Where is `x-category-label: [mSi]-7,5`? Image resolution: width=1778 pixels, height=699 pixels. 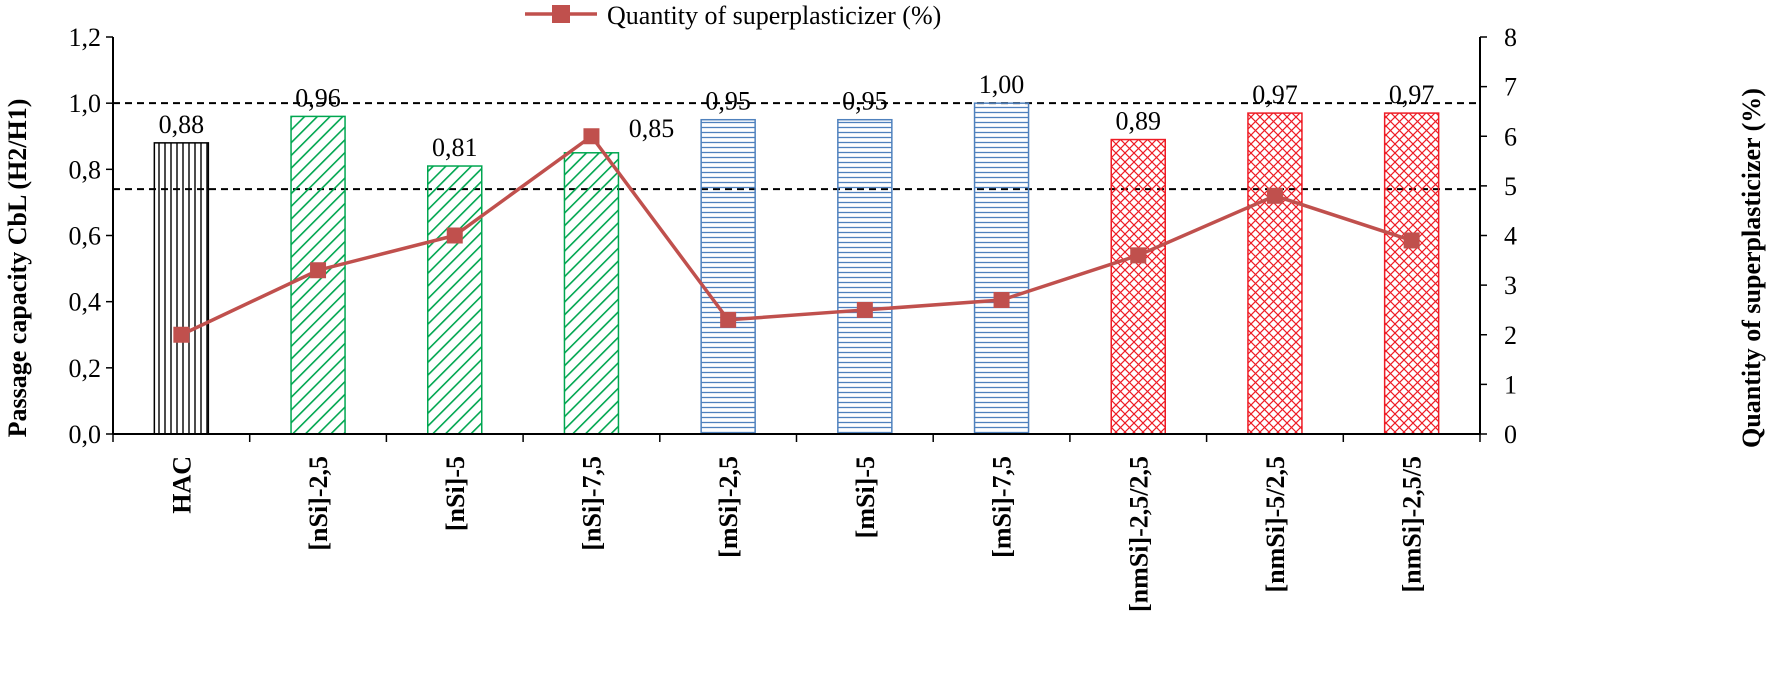 x-category-label: [mSi]-7,5 is located at coordinates (1002, 507).